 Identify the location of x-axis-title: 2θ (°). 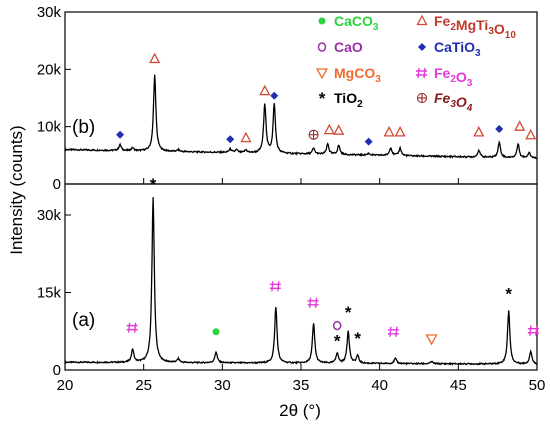
(300, 410).